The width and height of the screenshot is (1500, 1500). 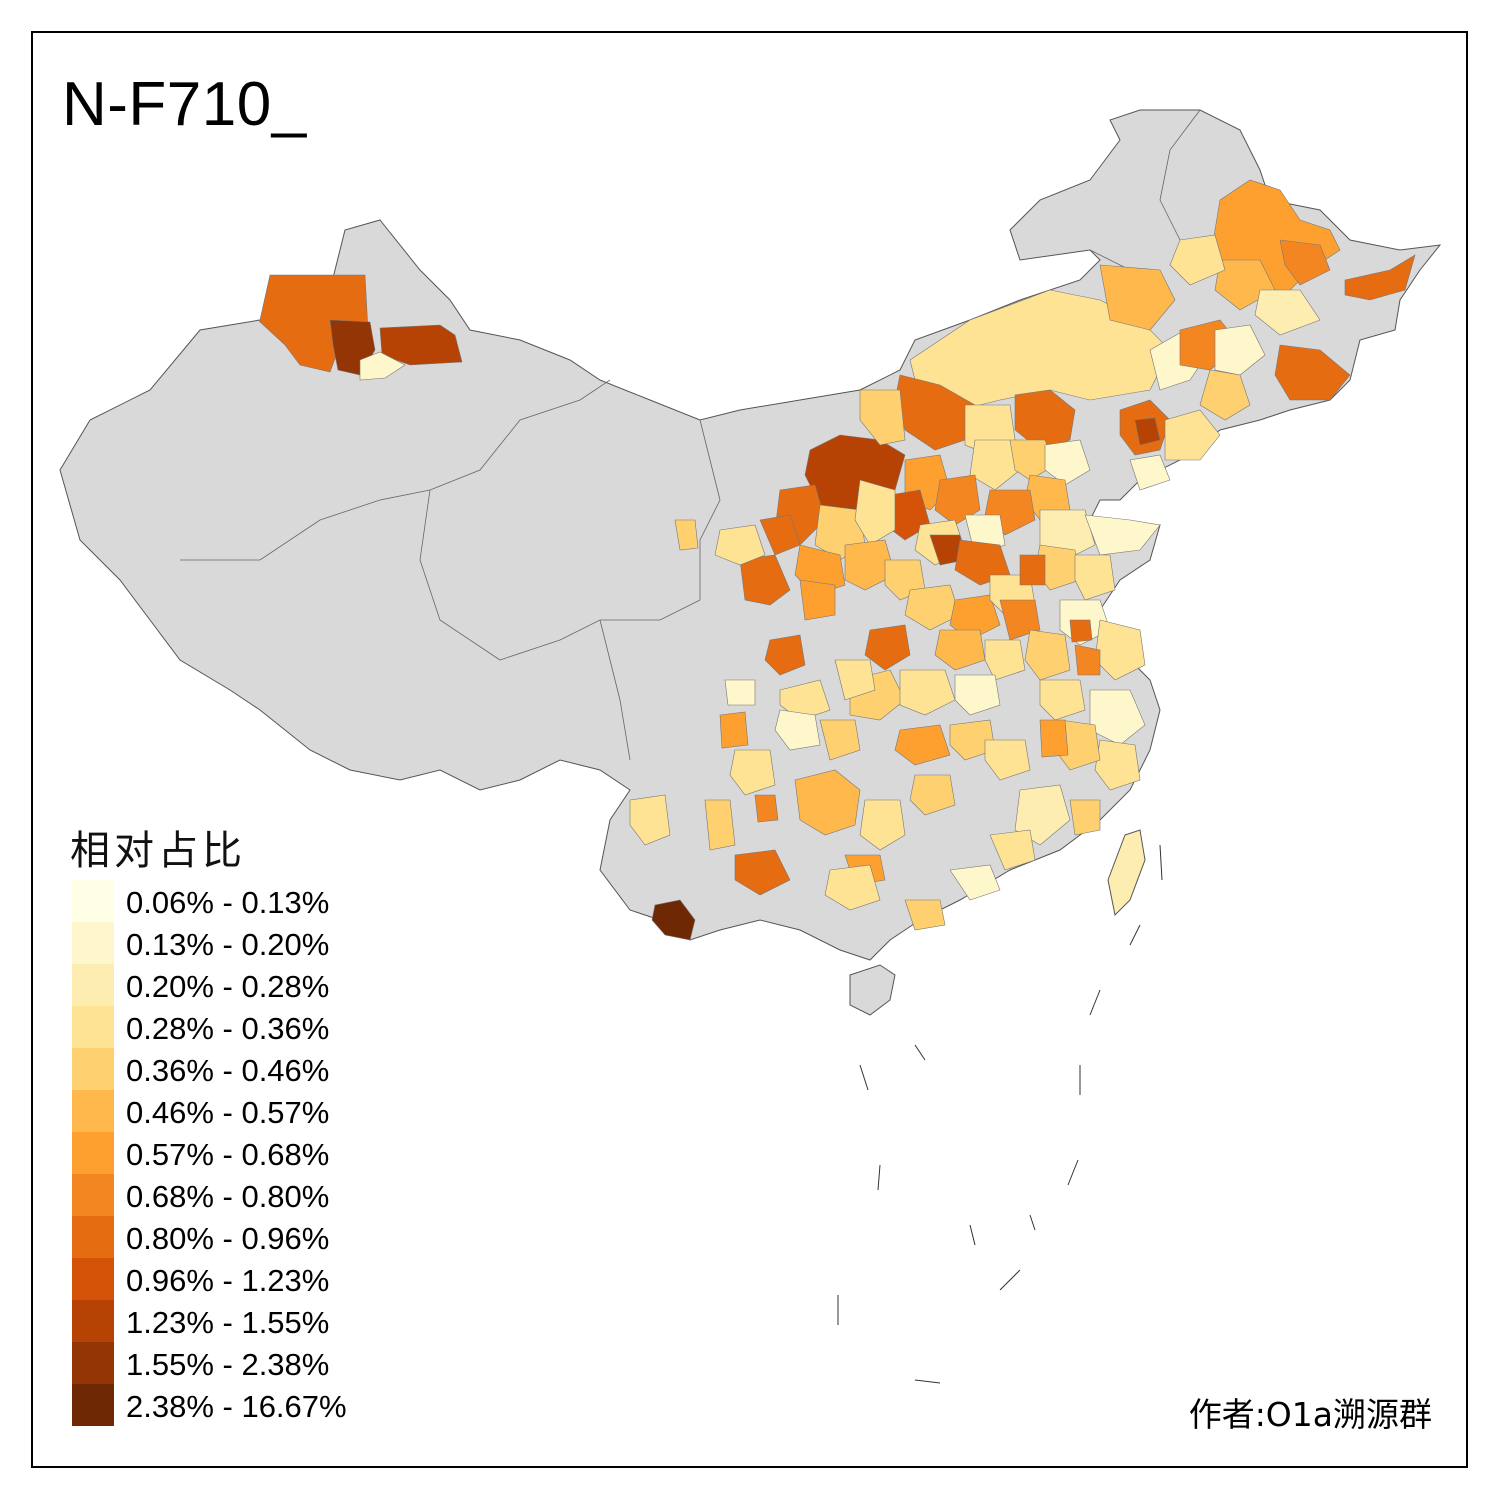 What do you see at coordinates (1000, 1114) in the screenshot?
I see `south-sea-islands` at bounding box center [1000, 1114].